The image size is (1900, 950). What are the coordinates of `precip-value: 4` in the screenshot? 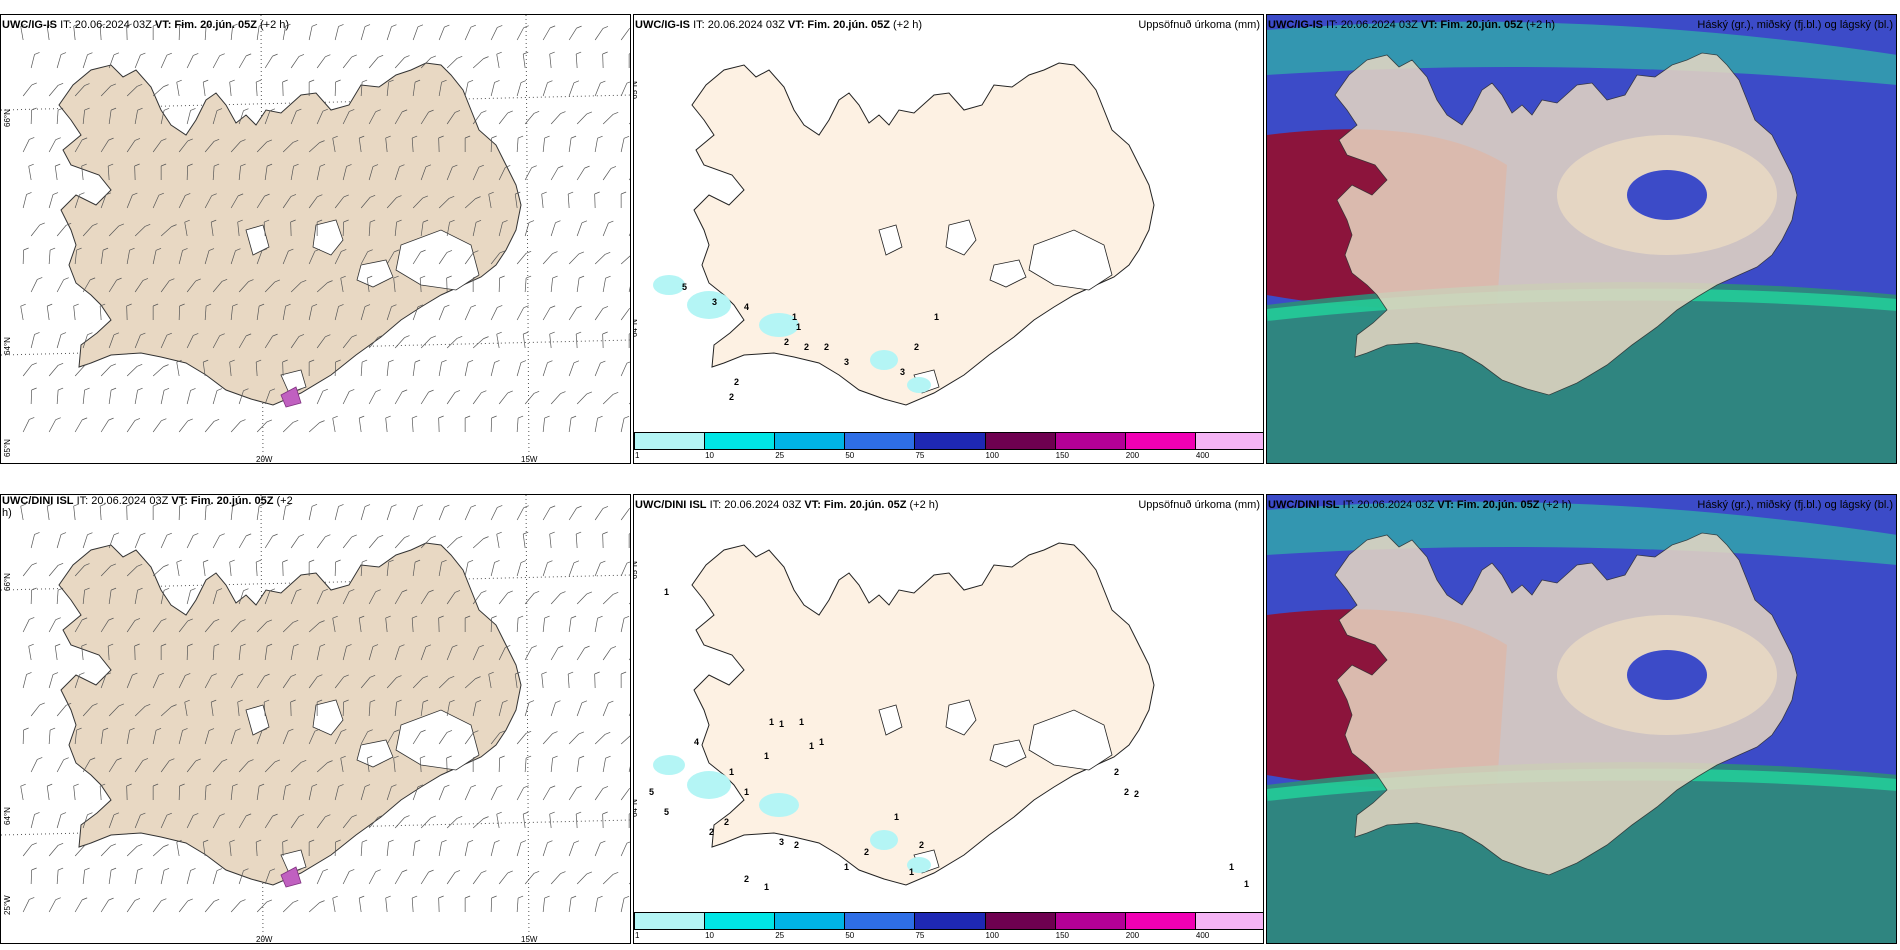 It's located at (696, 742).